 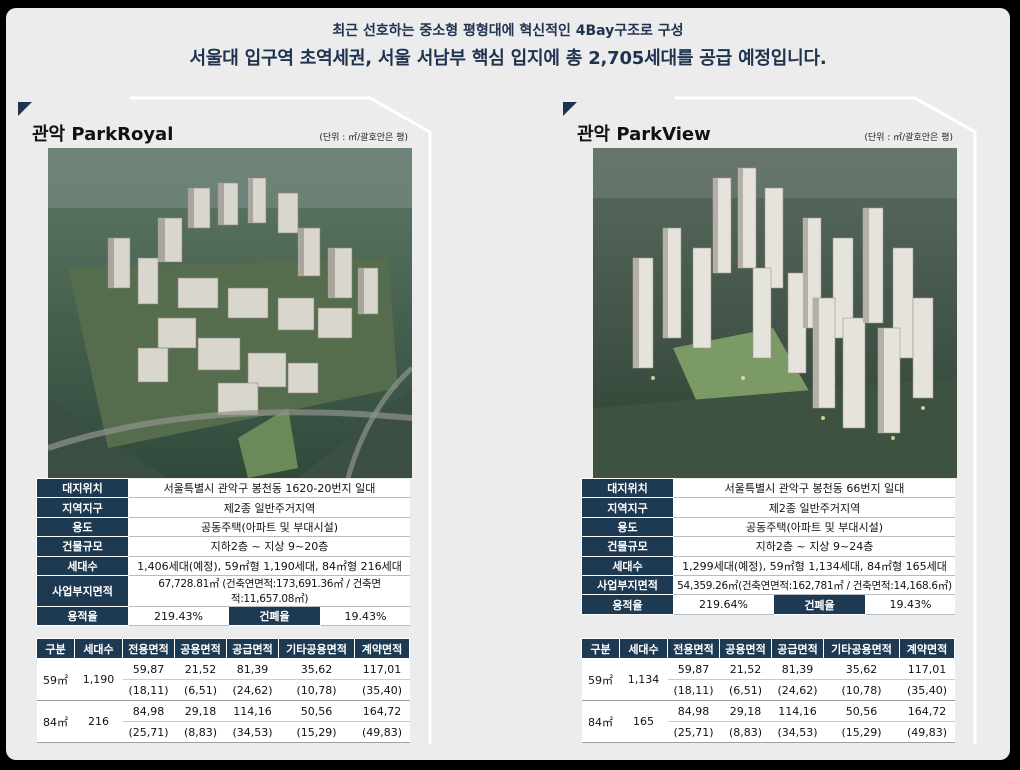 What do you see at coordinates (861, 690) in the screenshot?
I see `area-value: (10,78)` at bounding box center [861, 690].